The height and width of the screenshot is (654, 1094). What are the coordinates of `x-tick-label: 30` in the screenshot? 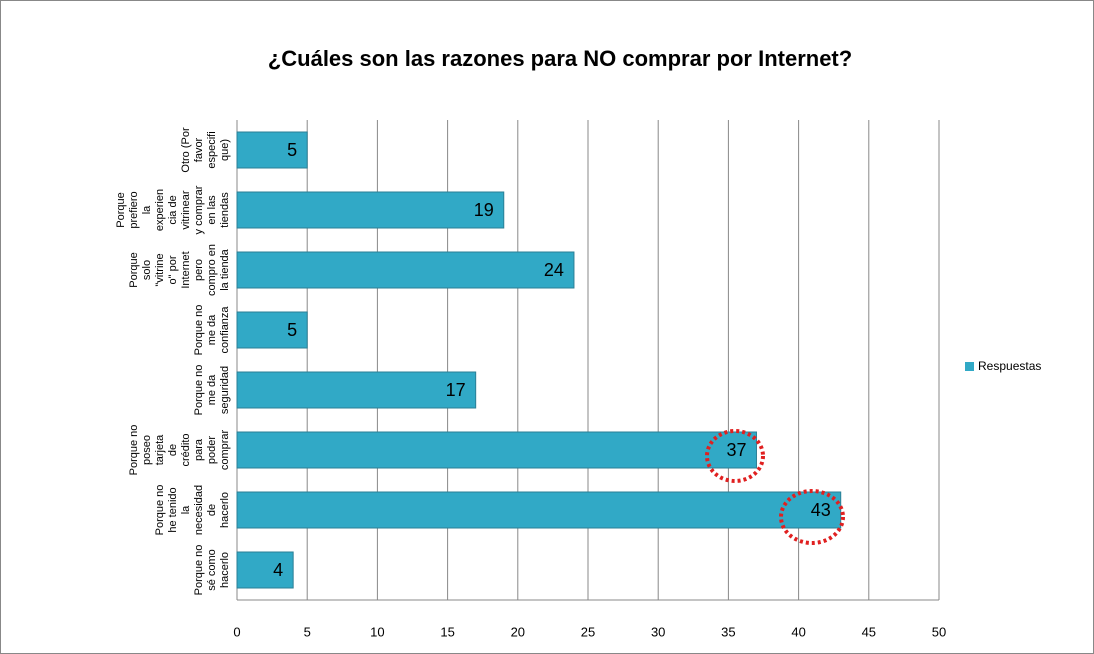 It's located at (658, 631).